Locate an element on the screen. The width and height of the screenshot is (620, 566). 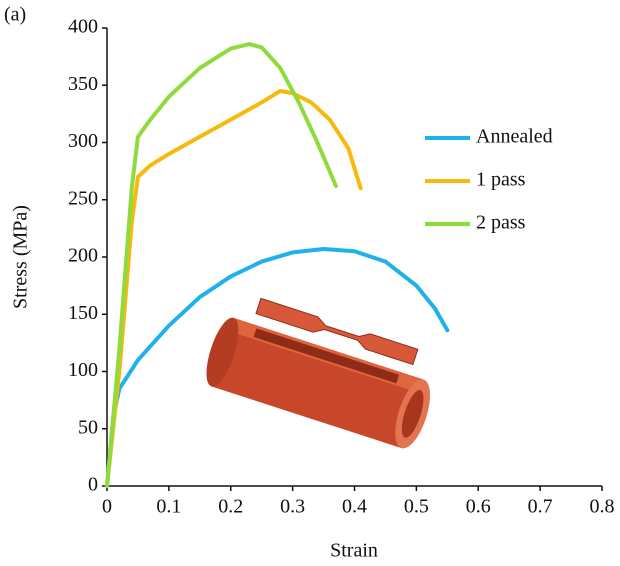
x-tick-label: 0.6 is located at coordinates (478, 507).